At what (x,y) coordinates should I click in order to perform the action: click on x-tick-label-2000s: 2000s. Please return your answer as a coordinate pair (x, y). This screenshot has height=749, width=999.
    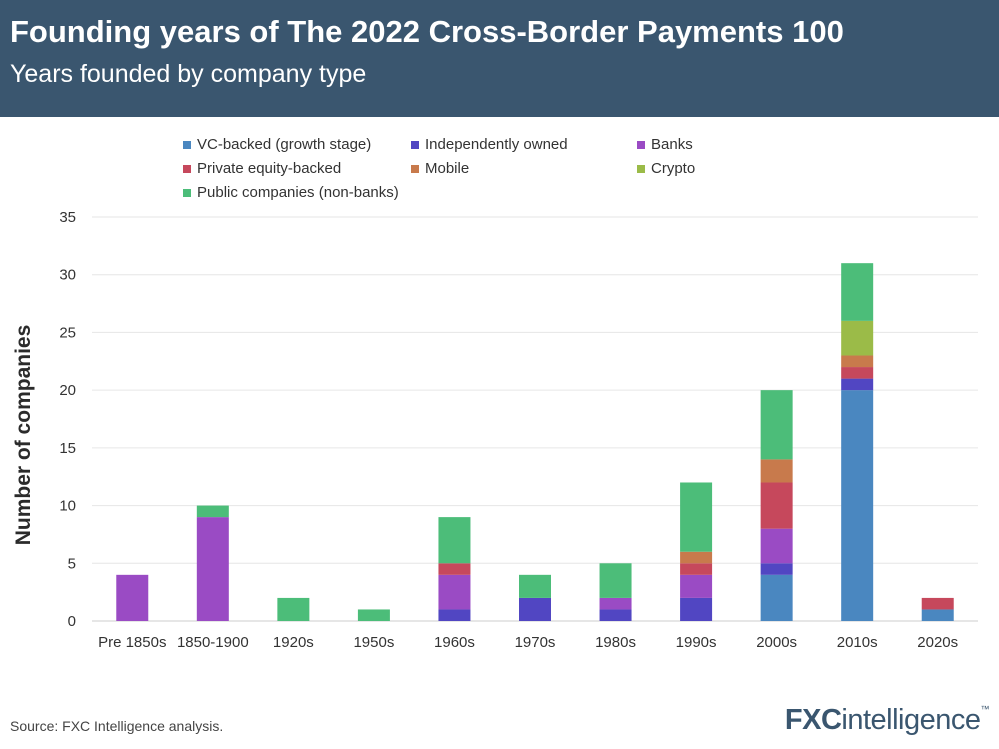
    Looking at the image, I should click on (776, 642).